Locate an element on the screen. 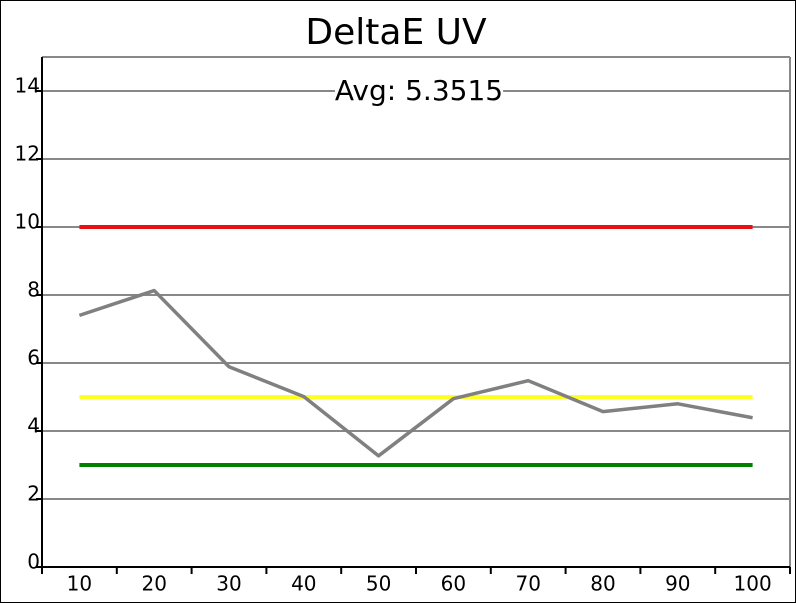  x-tick-label: 60 is located at coordinates (453, 584).